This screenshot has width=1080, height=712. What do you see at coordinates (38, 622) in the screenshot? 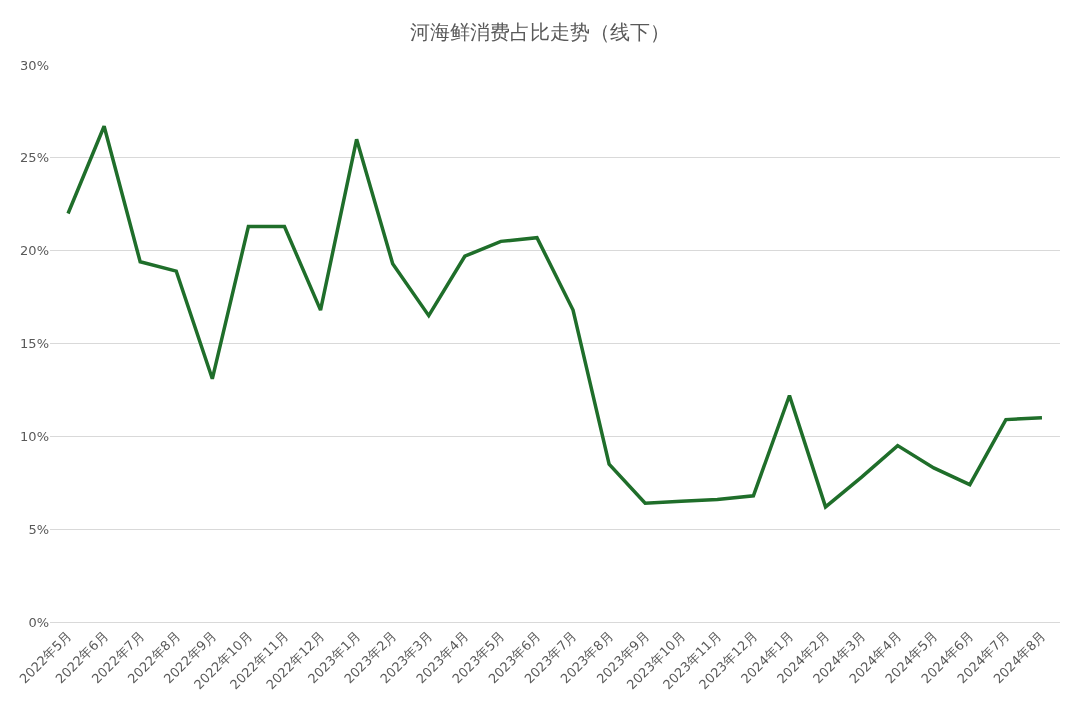
I see `y-tick-label: 0%` at bounding box center [38, 622].